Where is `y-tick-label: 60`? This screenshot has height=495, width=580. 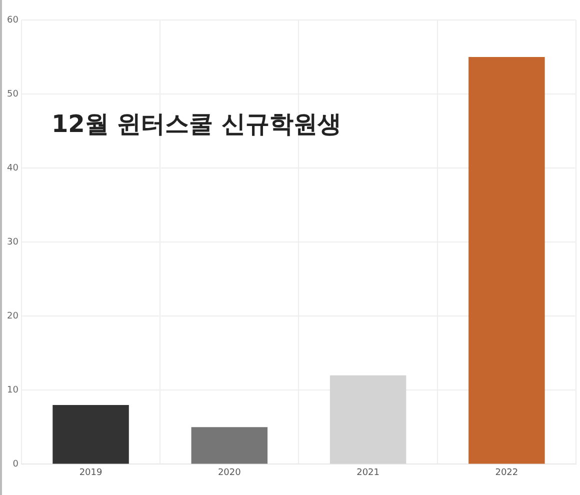
y-tick-label: 60 is located at coordinates (13, 20).